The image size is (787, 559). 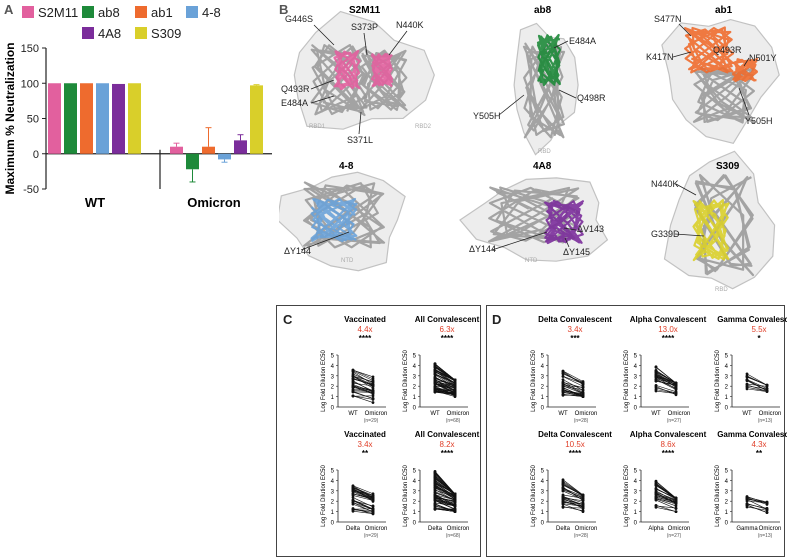 What do you see at coordinates (583, 396) in the screenshot?
I see `pair-point-right-d-delta-wt` at bounding box center [583, 396].